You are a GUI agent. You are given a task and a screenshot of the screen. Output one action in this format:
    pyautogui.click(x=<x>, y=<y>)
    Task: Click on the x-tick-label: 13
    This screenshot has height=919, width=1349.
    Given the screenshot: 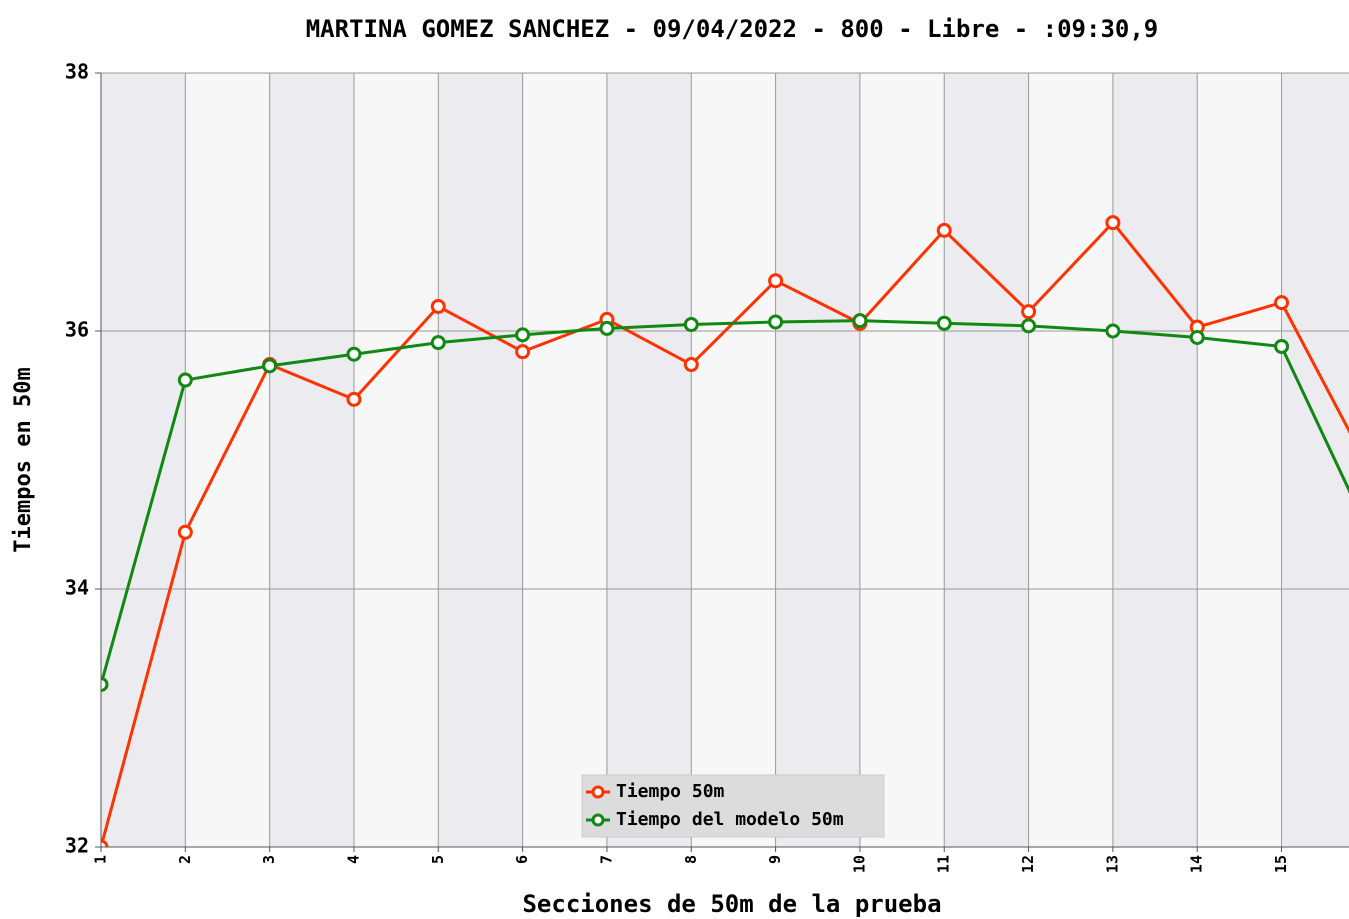 What is the action you would take?
    pyautogui.click(x=1112, y=864)
    